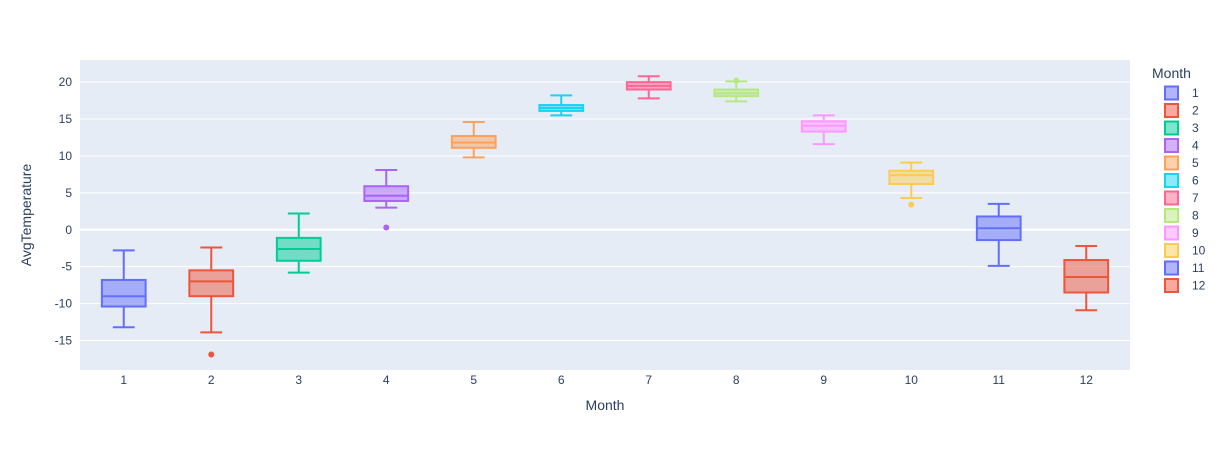 The height and width of the screenshot is (455, 1224). Describe the element at coordinates (1181, 198) in the screenshot. I see `legend-item-7: 7` at that location.